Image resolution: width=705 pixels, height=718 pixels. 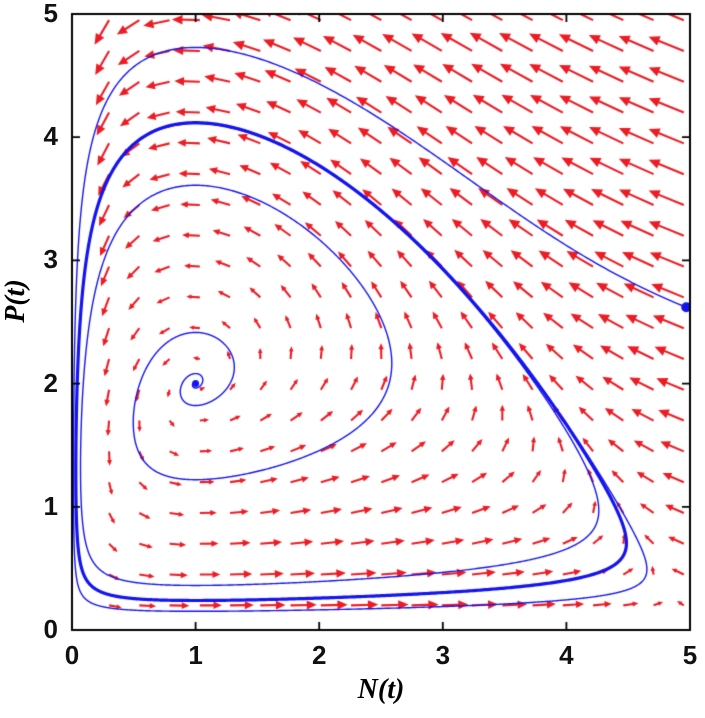 I want to click on y-tick-label: 5, so click(x=50, y=14).